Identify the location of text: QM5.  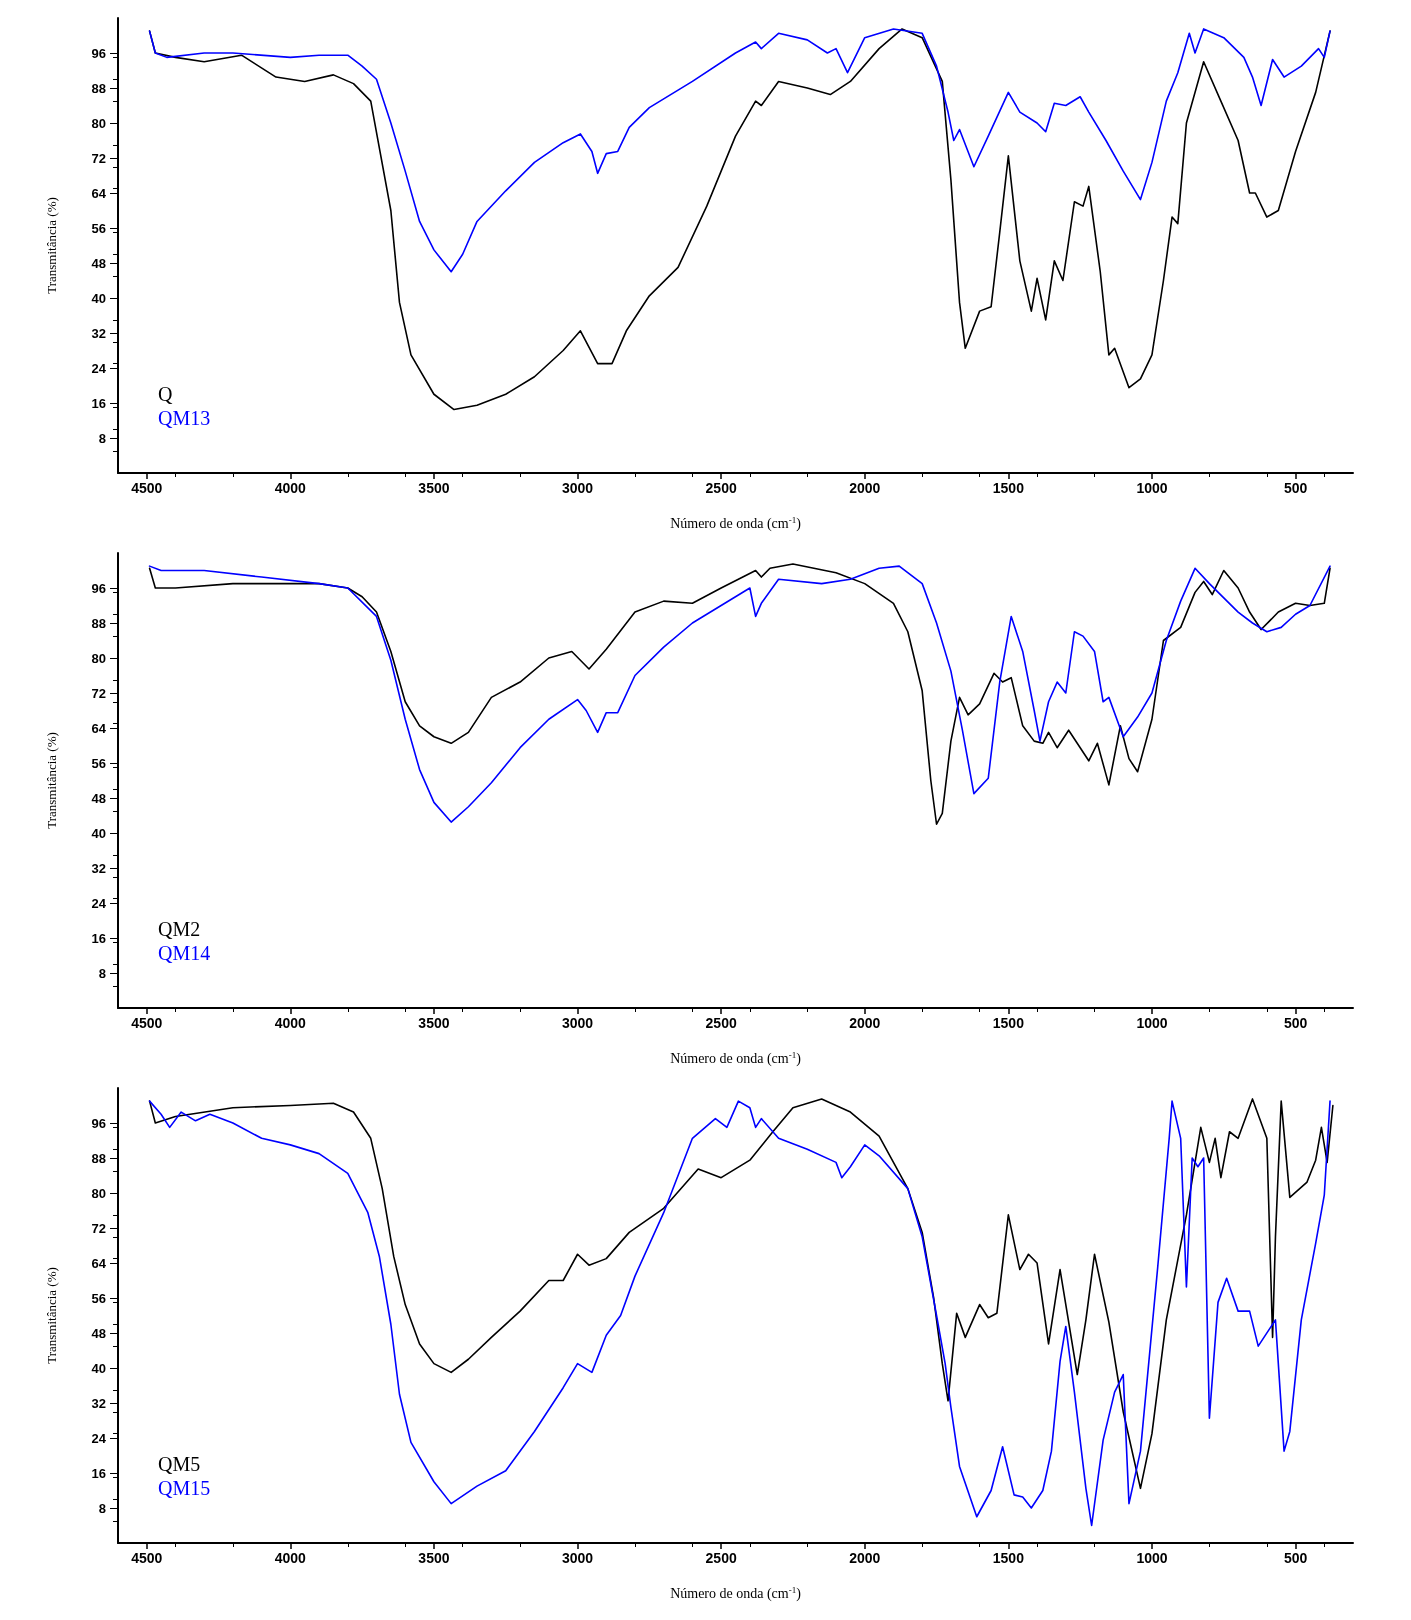
(179, 1464).